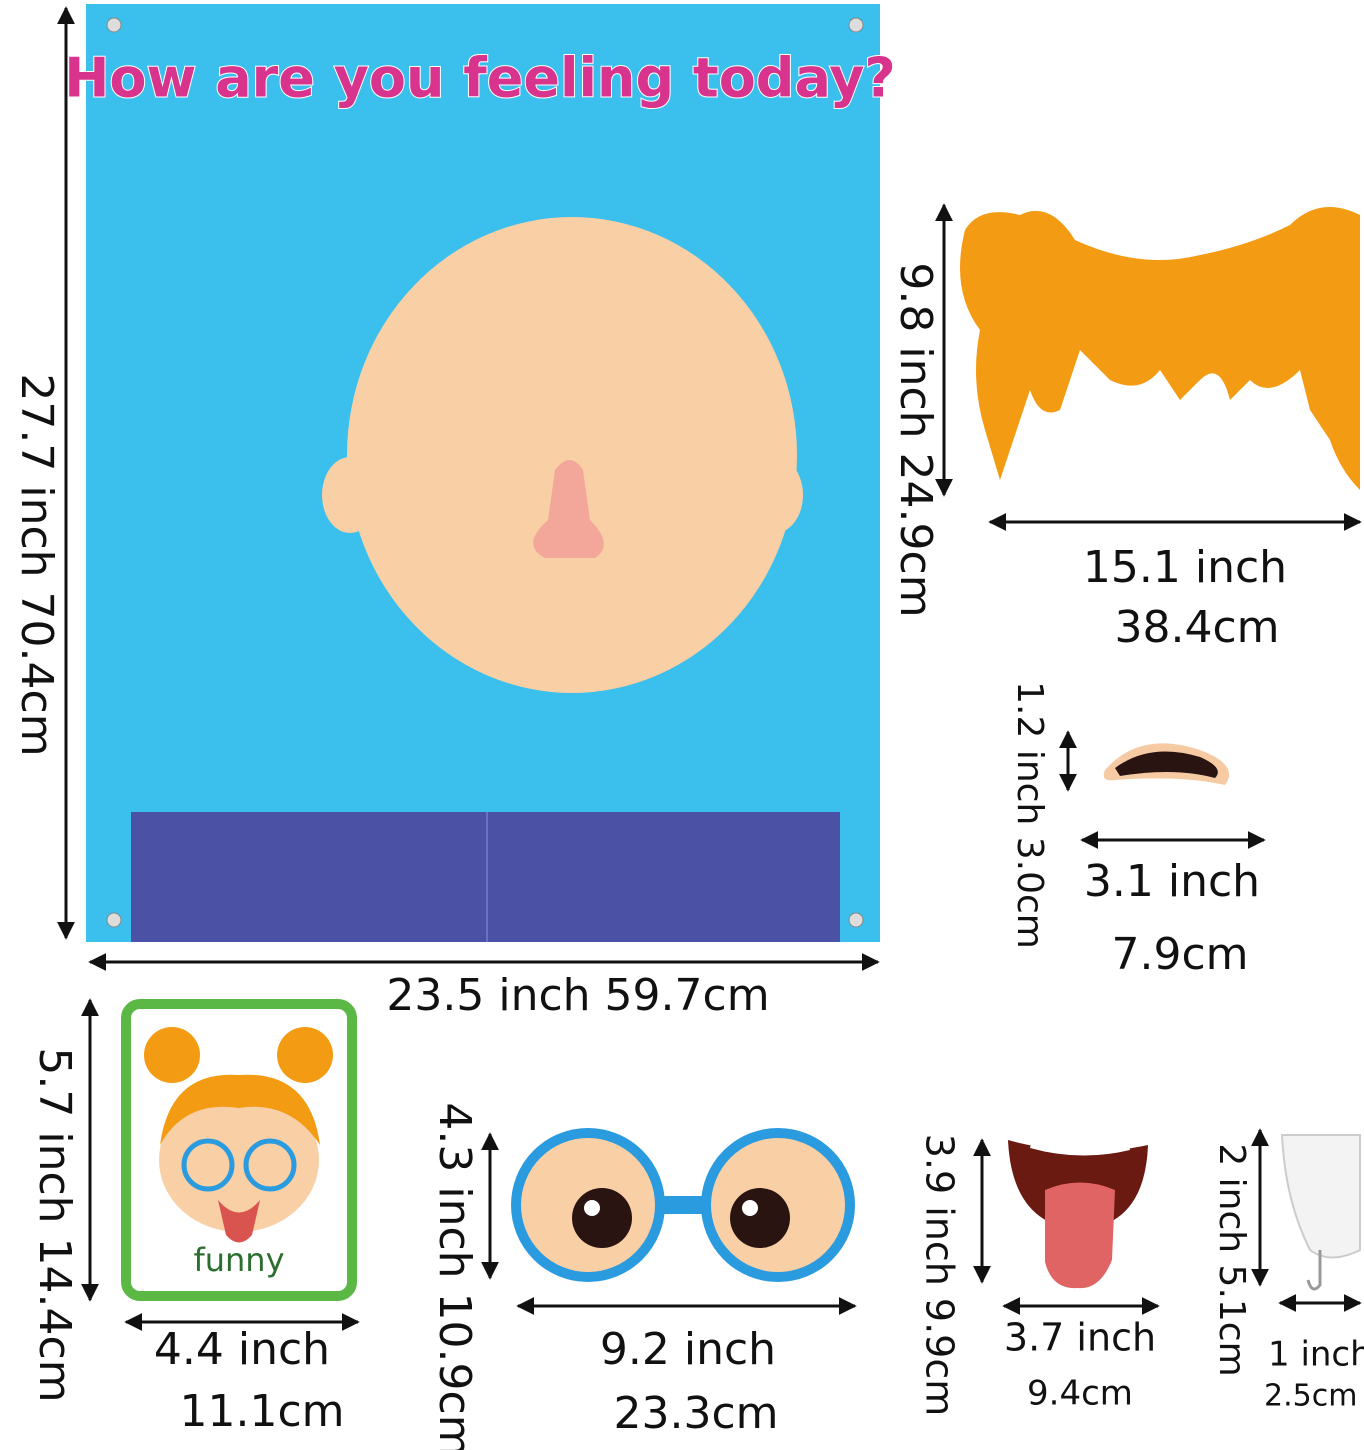 The height and width of the screenshot is (1450, 1364). Describe the element at coordinates (454, 1276) in the screenshot. I see `glasses-height: 4.3 inch 10.9cm` at that location.